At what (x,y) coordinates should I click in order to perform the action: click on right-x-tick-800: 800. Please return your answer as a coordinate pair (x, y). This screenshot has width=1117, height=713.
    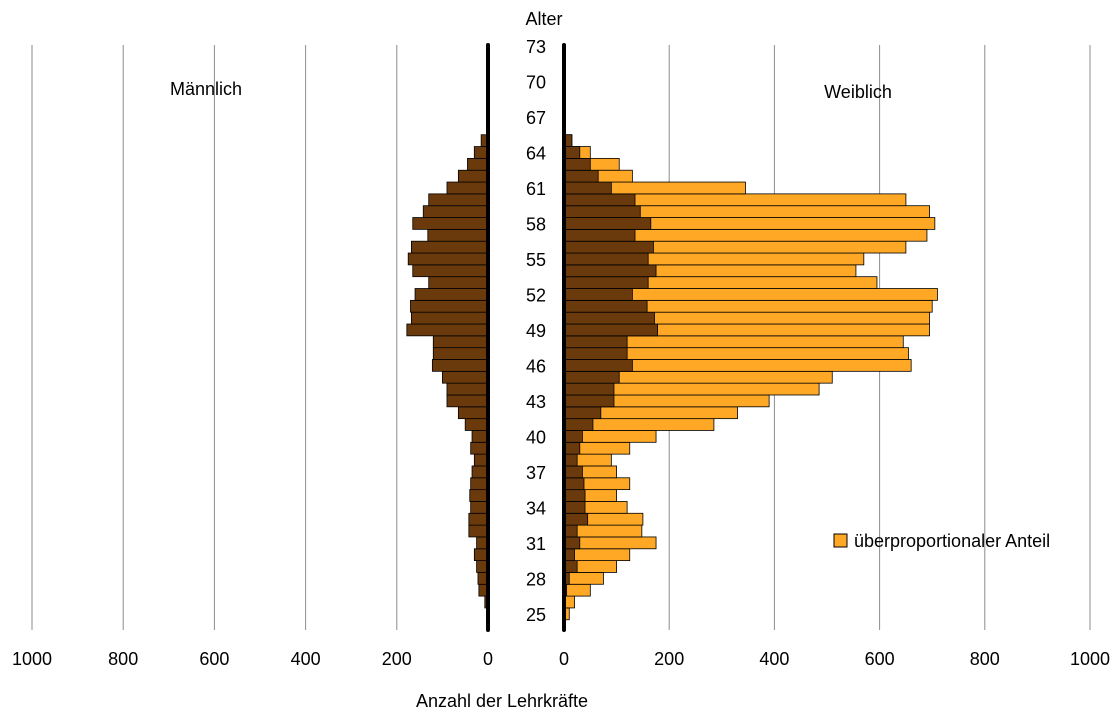
    Looking at the image, I should click on (985, 659).